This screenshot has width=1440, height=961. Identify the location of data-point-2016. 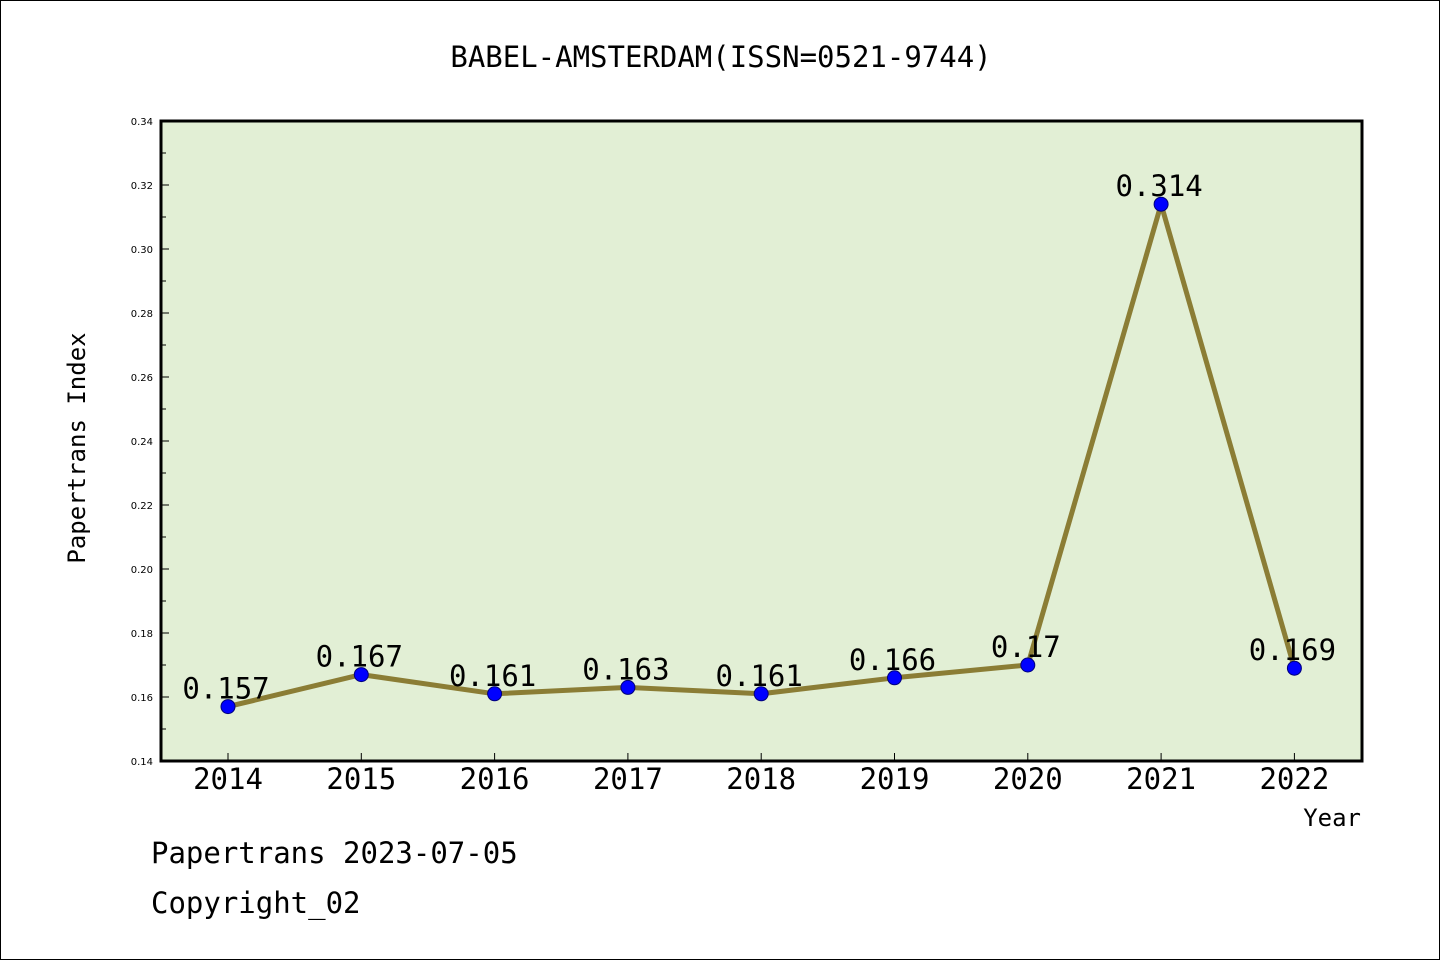
(495, 694).